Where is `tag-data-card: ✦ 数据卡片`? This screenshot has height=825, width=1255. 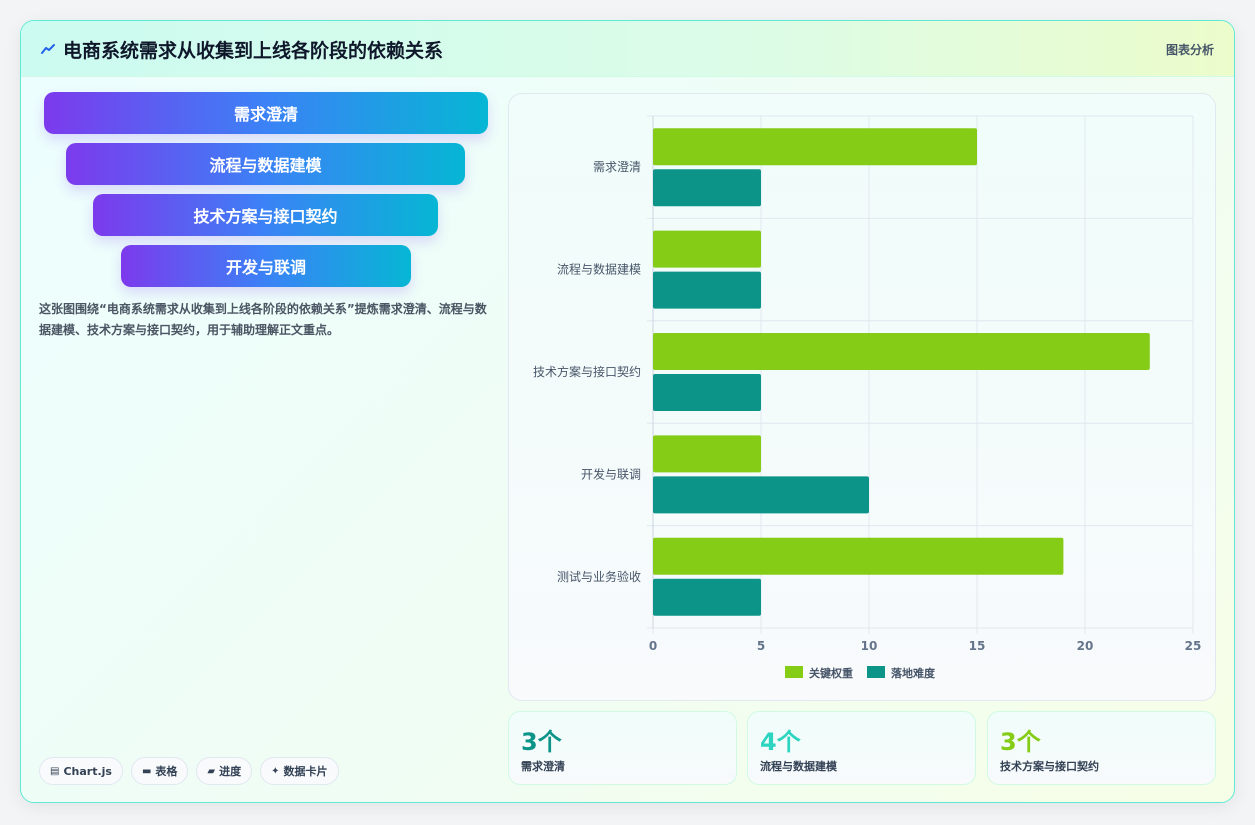
tag-data-card: ✦ 数据卡片 is located at coordinates (299, 771).